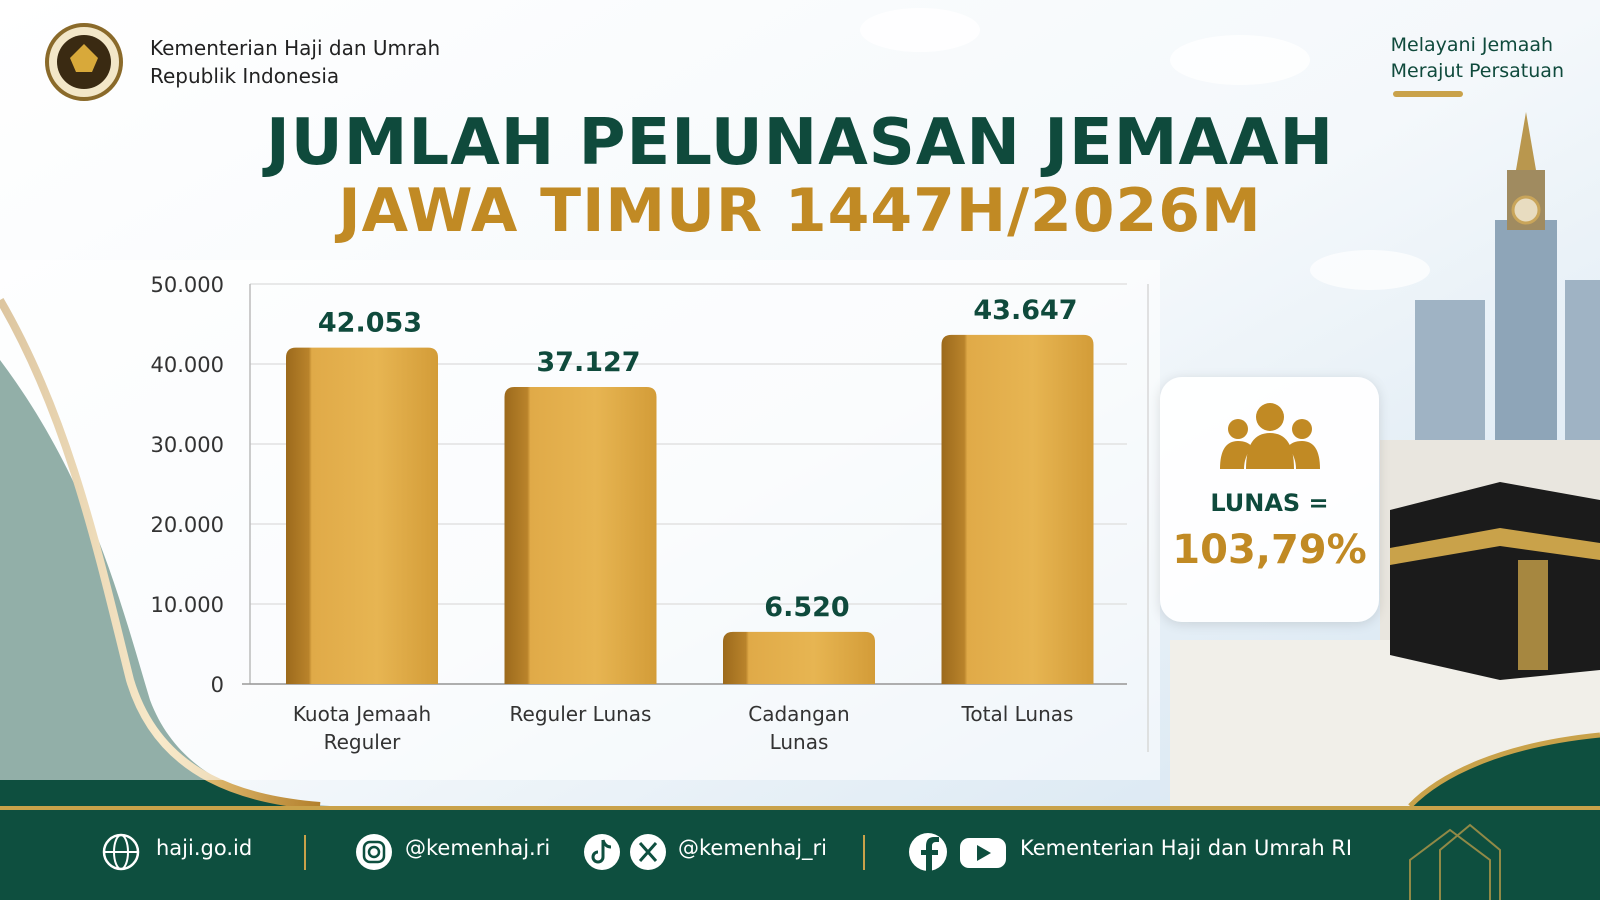 This screenshot has height=900, width=1600. I want to click on x-tick-label: Total Lunas, so click(1017, 714).